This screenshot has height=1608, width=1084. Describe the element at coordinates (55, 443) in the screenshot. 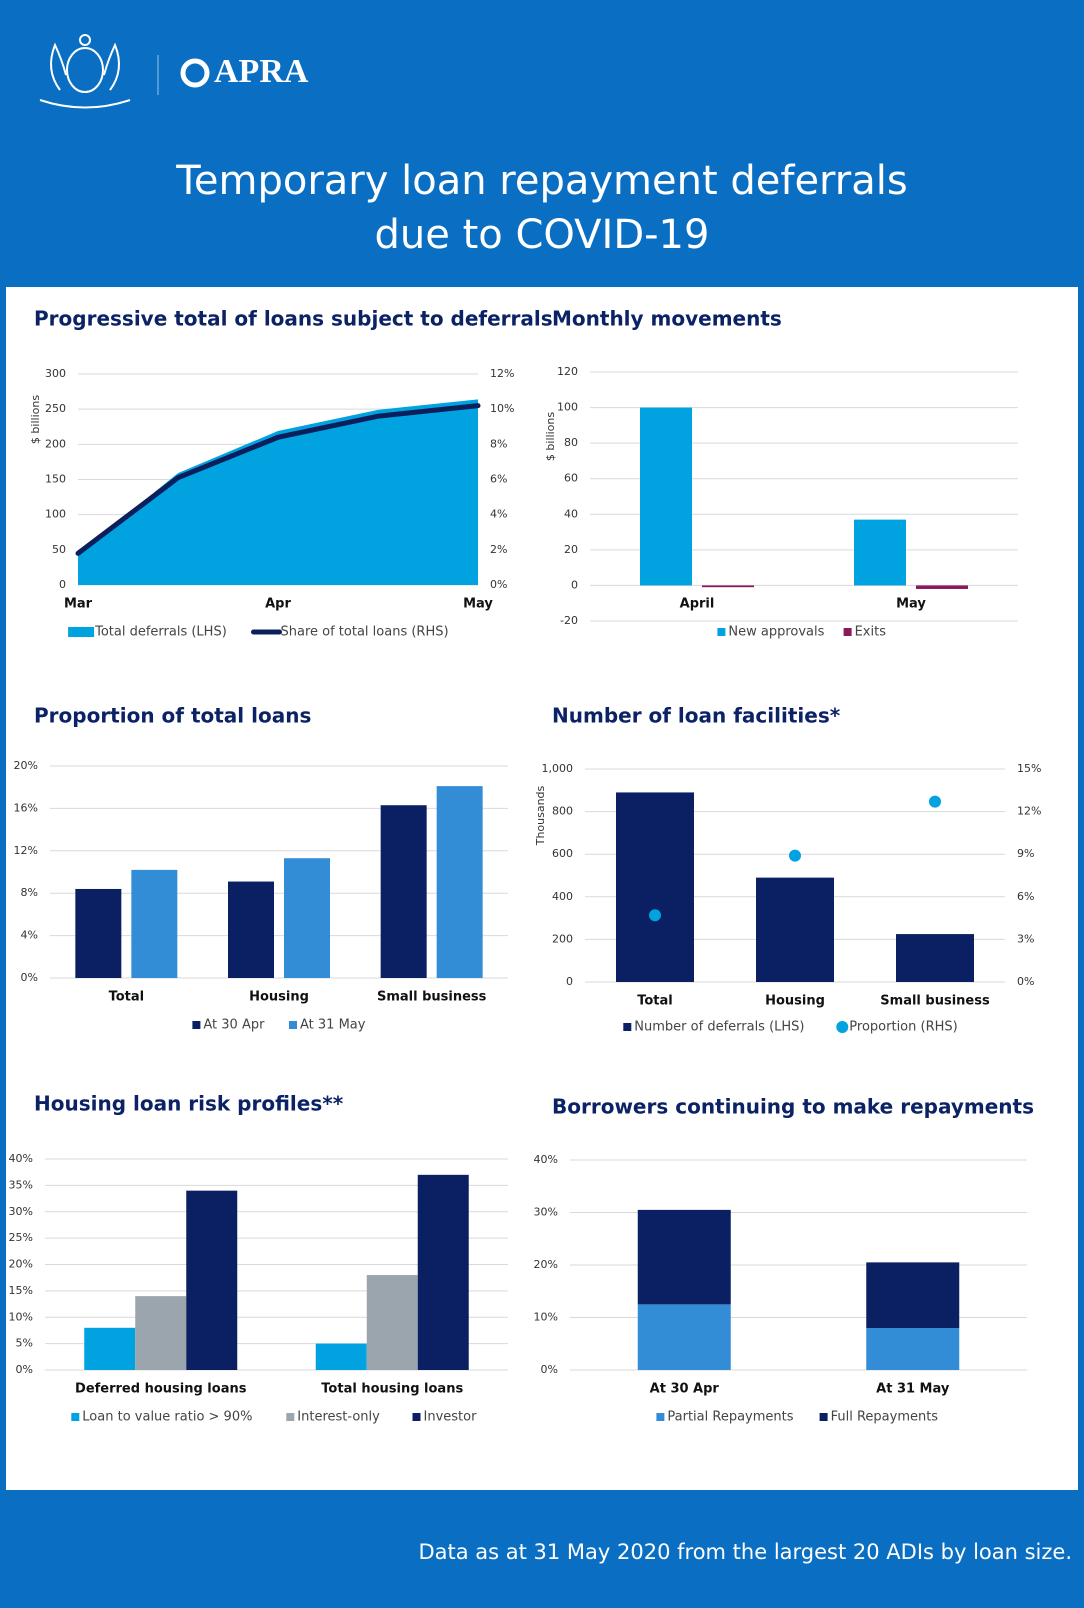

I see `y-tick-label: 200` at that location.